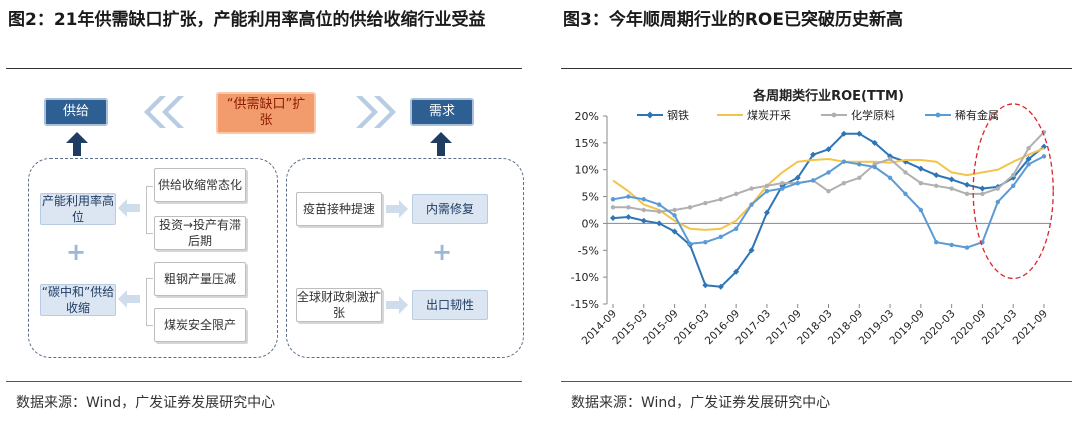 This screenshot has height=425, width=1080. What do you see at coordinates (873, 115) in the screenshot?
I see `legend-label: 化学原料` at bounding box center [873, 115].